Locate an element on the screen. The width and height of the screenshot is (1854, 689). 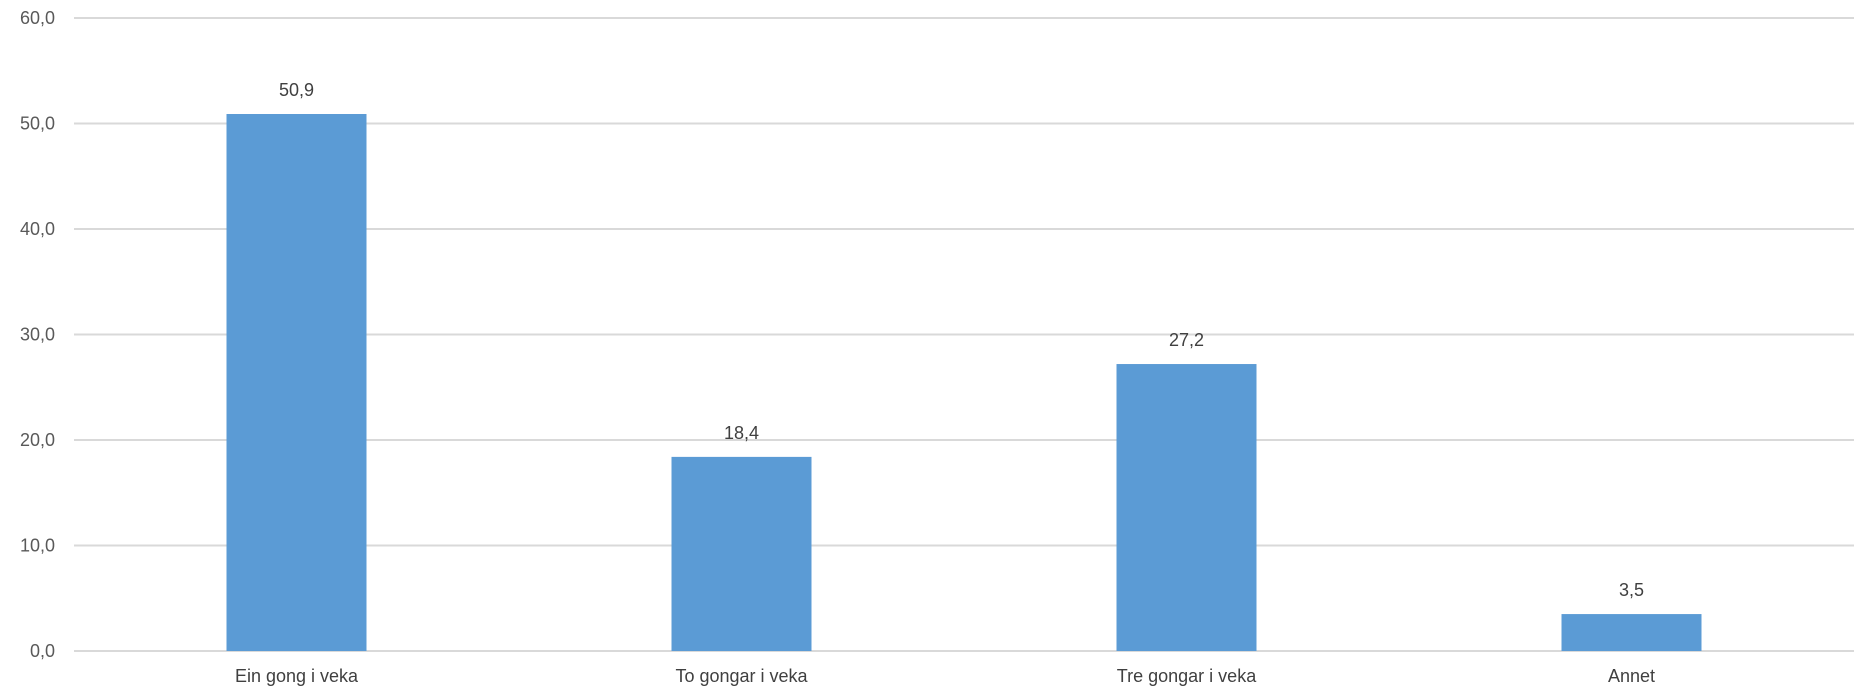
y-tick-label: 20,0 is located at coordinates (37, 440).